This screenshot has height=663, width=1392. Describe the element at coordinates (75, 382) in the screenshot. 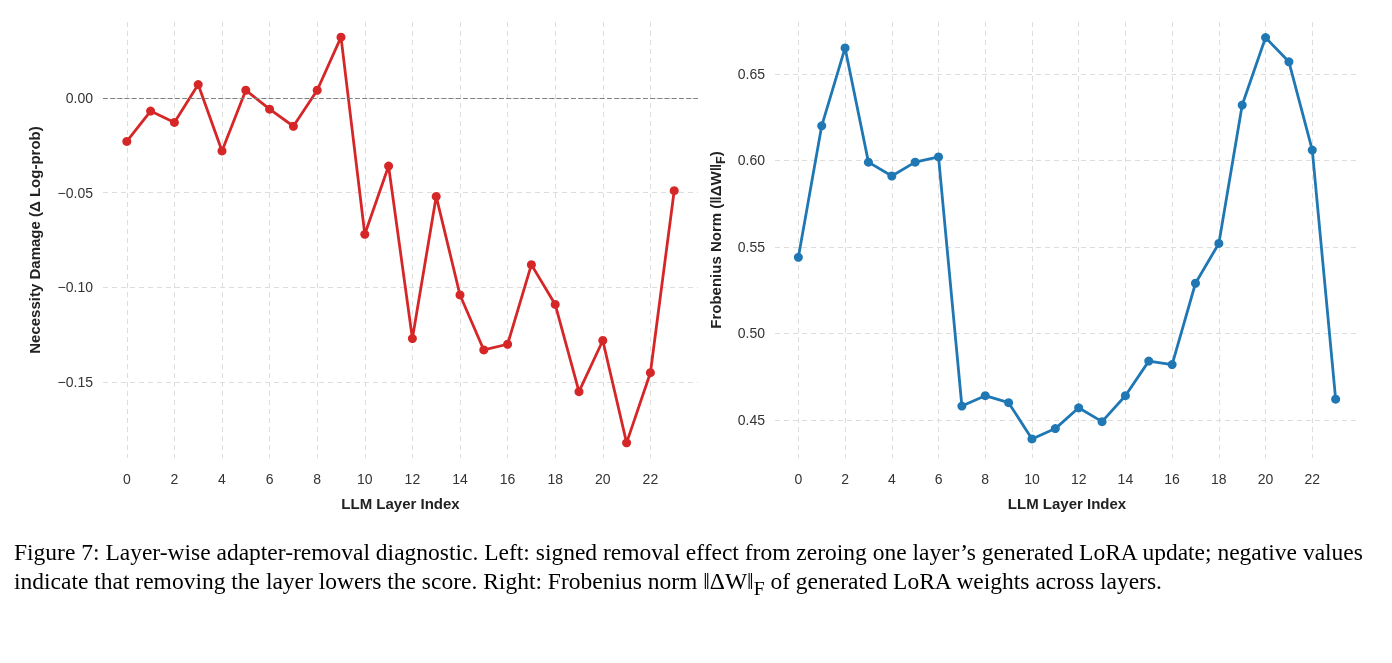

I see `y-tick-label: −0.15` at that location.